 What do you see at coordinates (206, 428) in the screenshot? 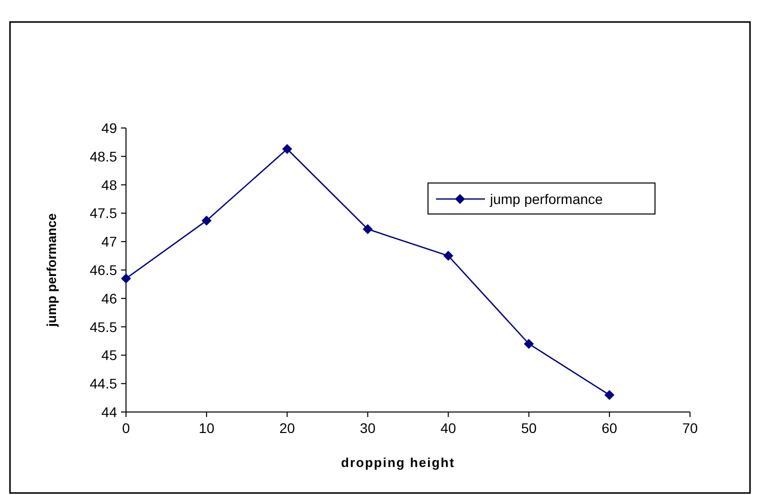
I see `x-tick-label: 10` at bounding box center [206, 428].